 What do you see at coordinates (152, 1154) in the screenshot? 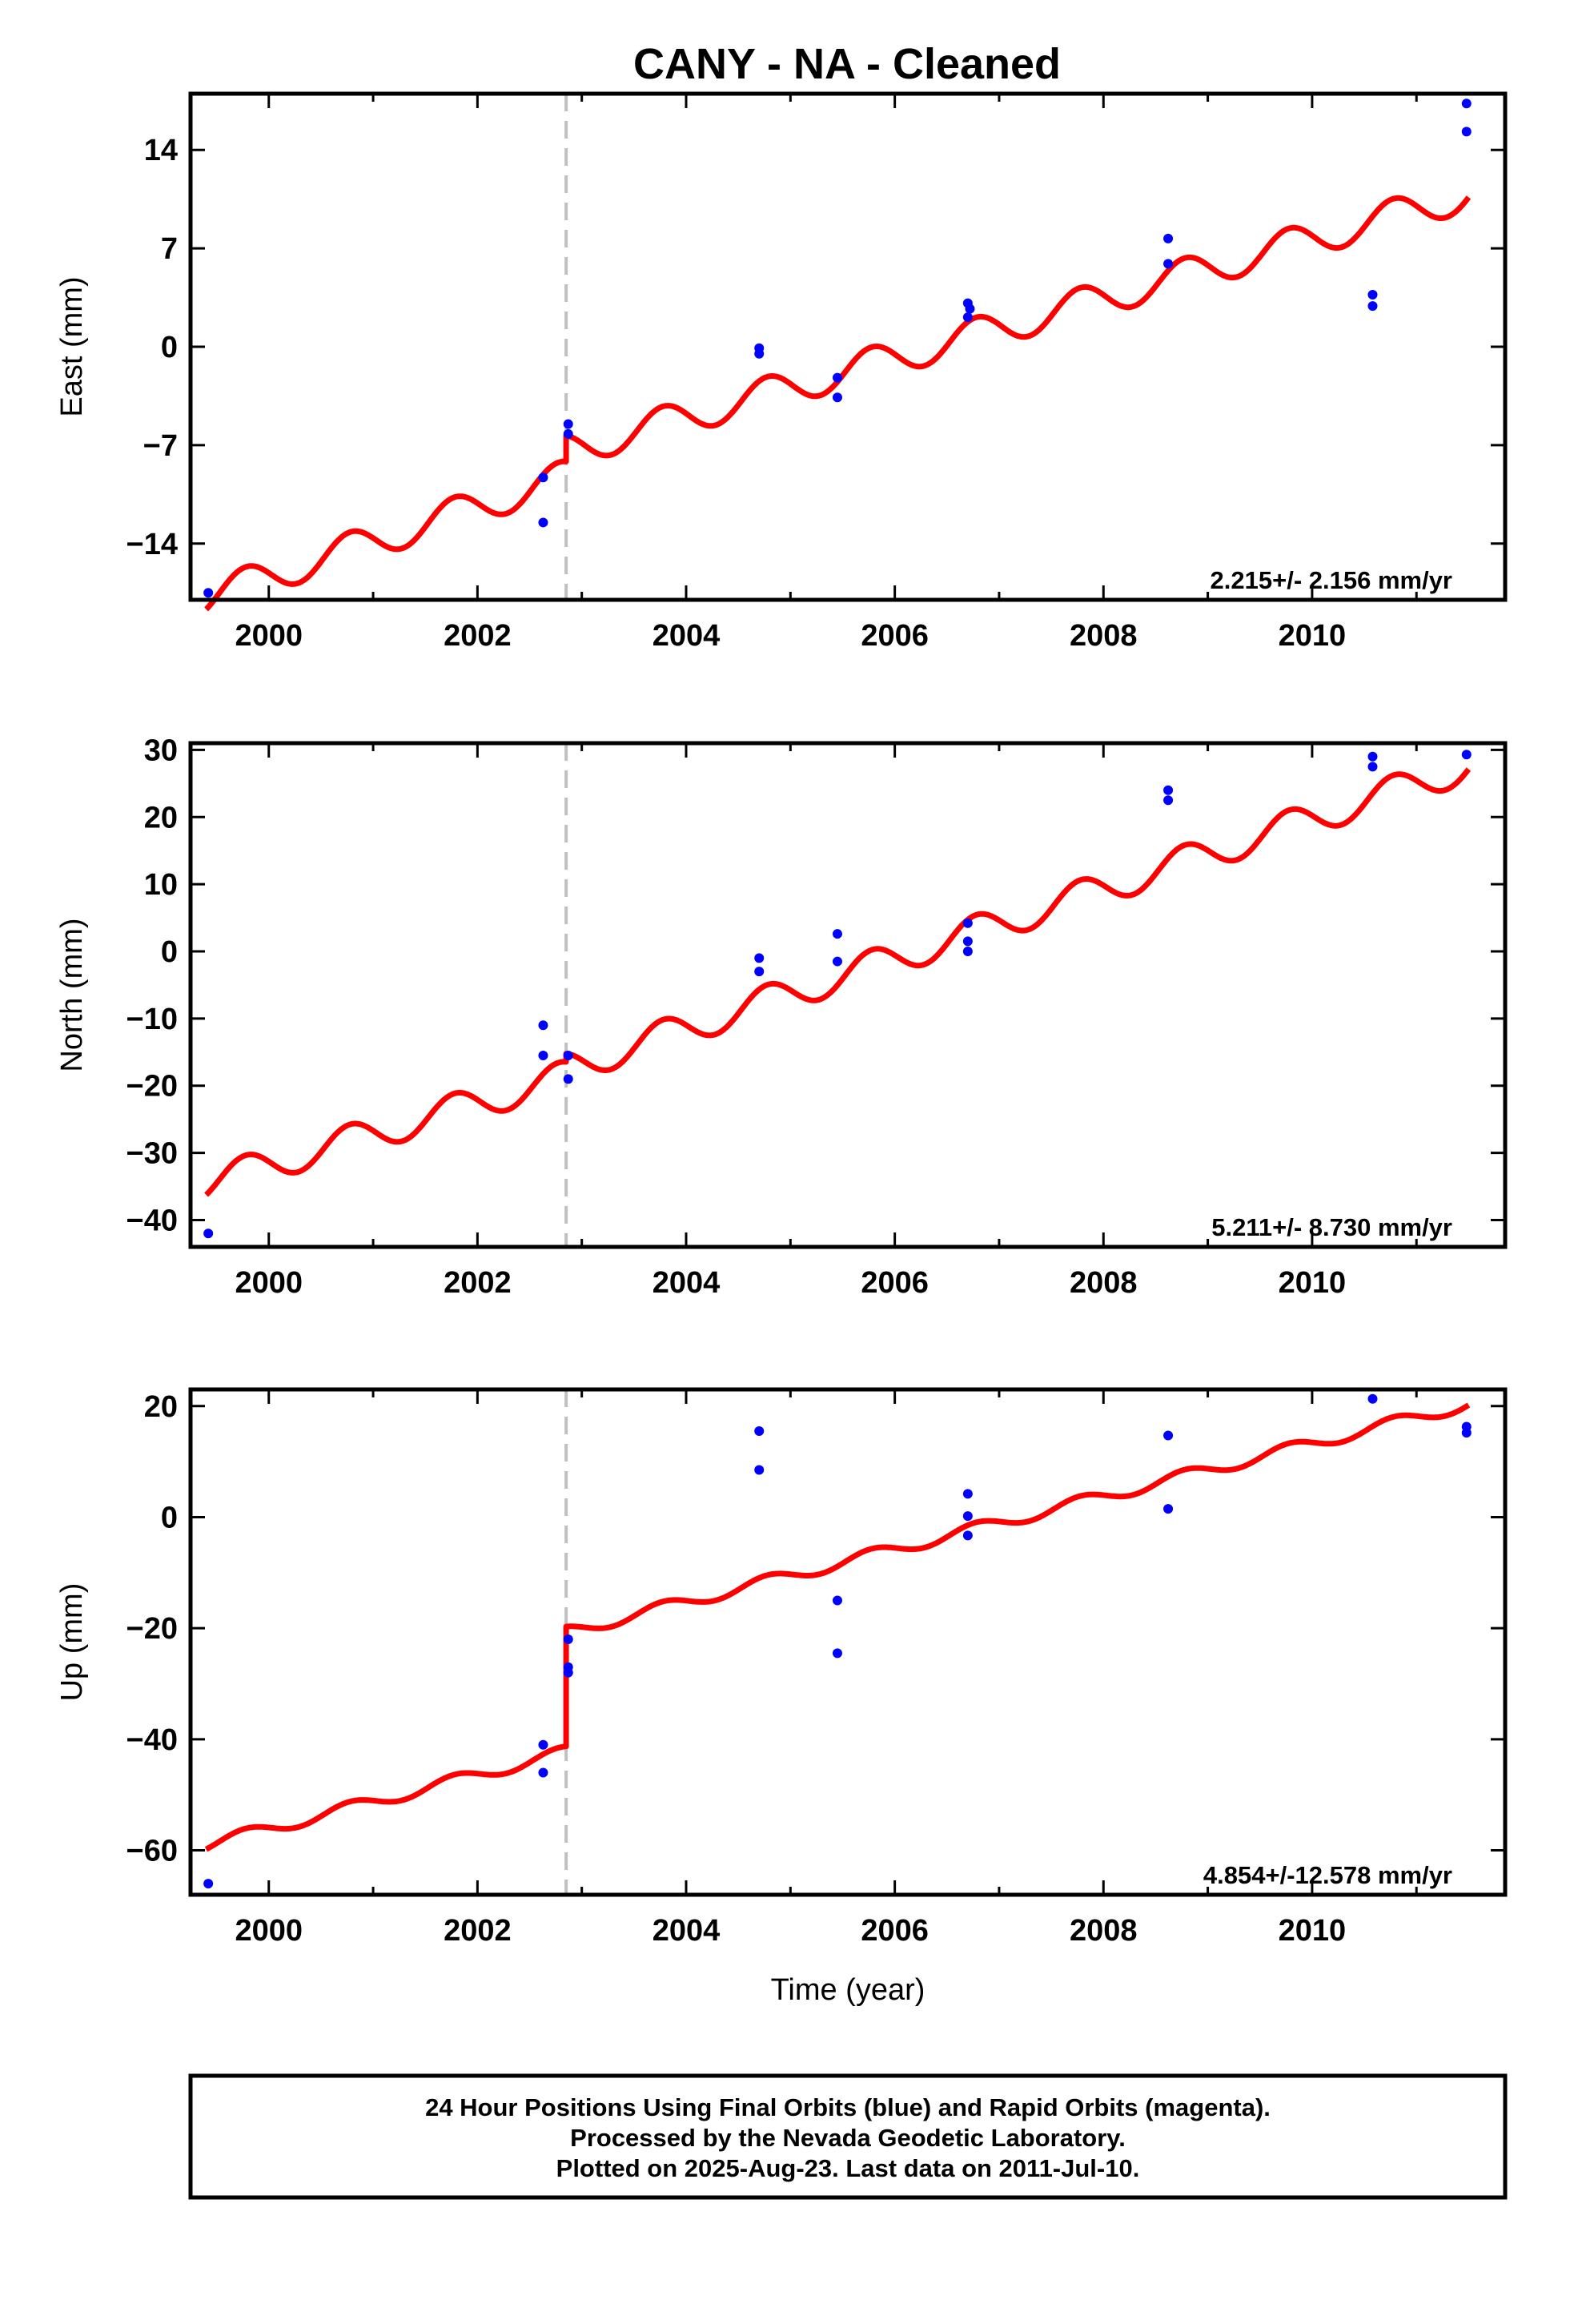
I see `y-tick-label: −30` at bounding box center [152, 1154].